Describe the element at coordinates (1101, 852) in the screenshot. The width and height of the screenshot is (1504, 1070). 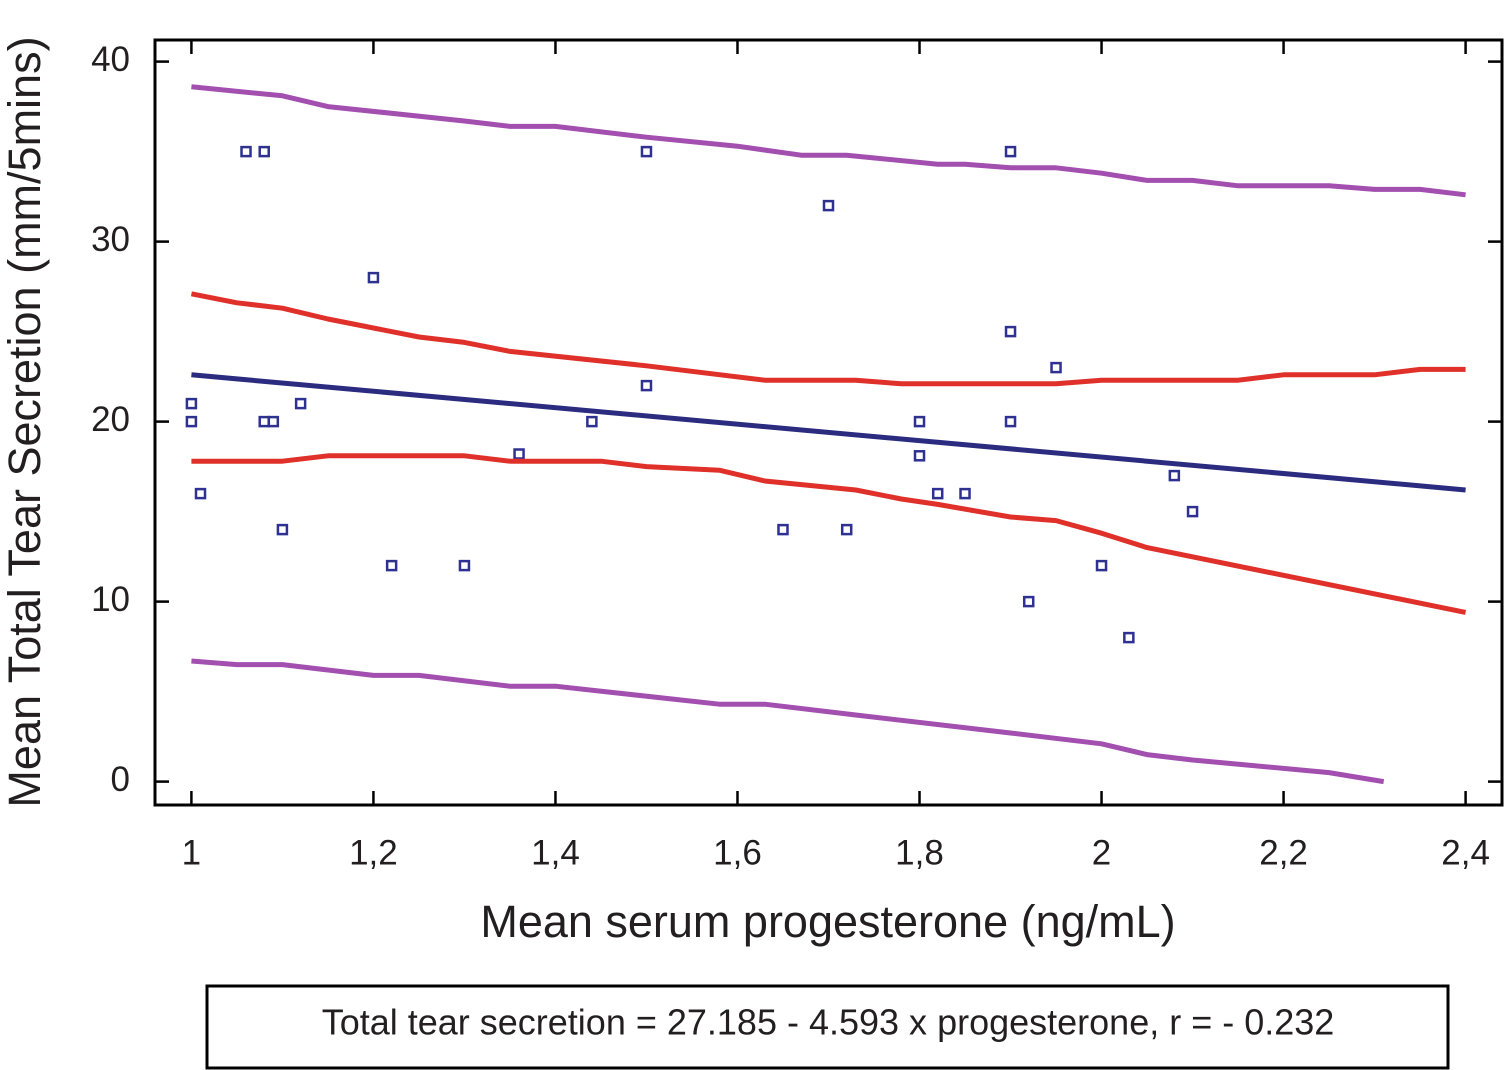
I see `x-tick-label: 2` at that location.